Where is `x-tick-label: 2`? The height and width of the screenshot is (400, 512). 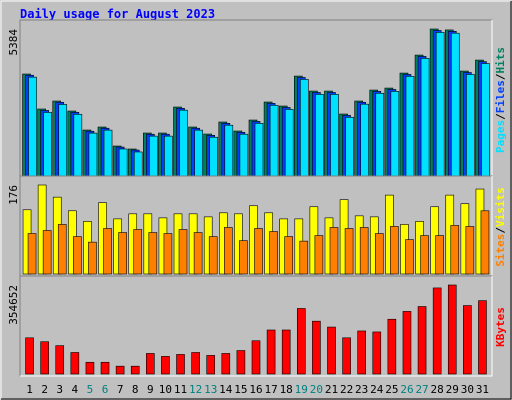 x-tick-label: 2 is located at coordinates (44, 389).